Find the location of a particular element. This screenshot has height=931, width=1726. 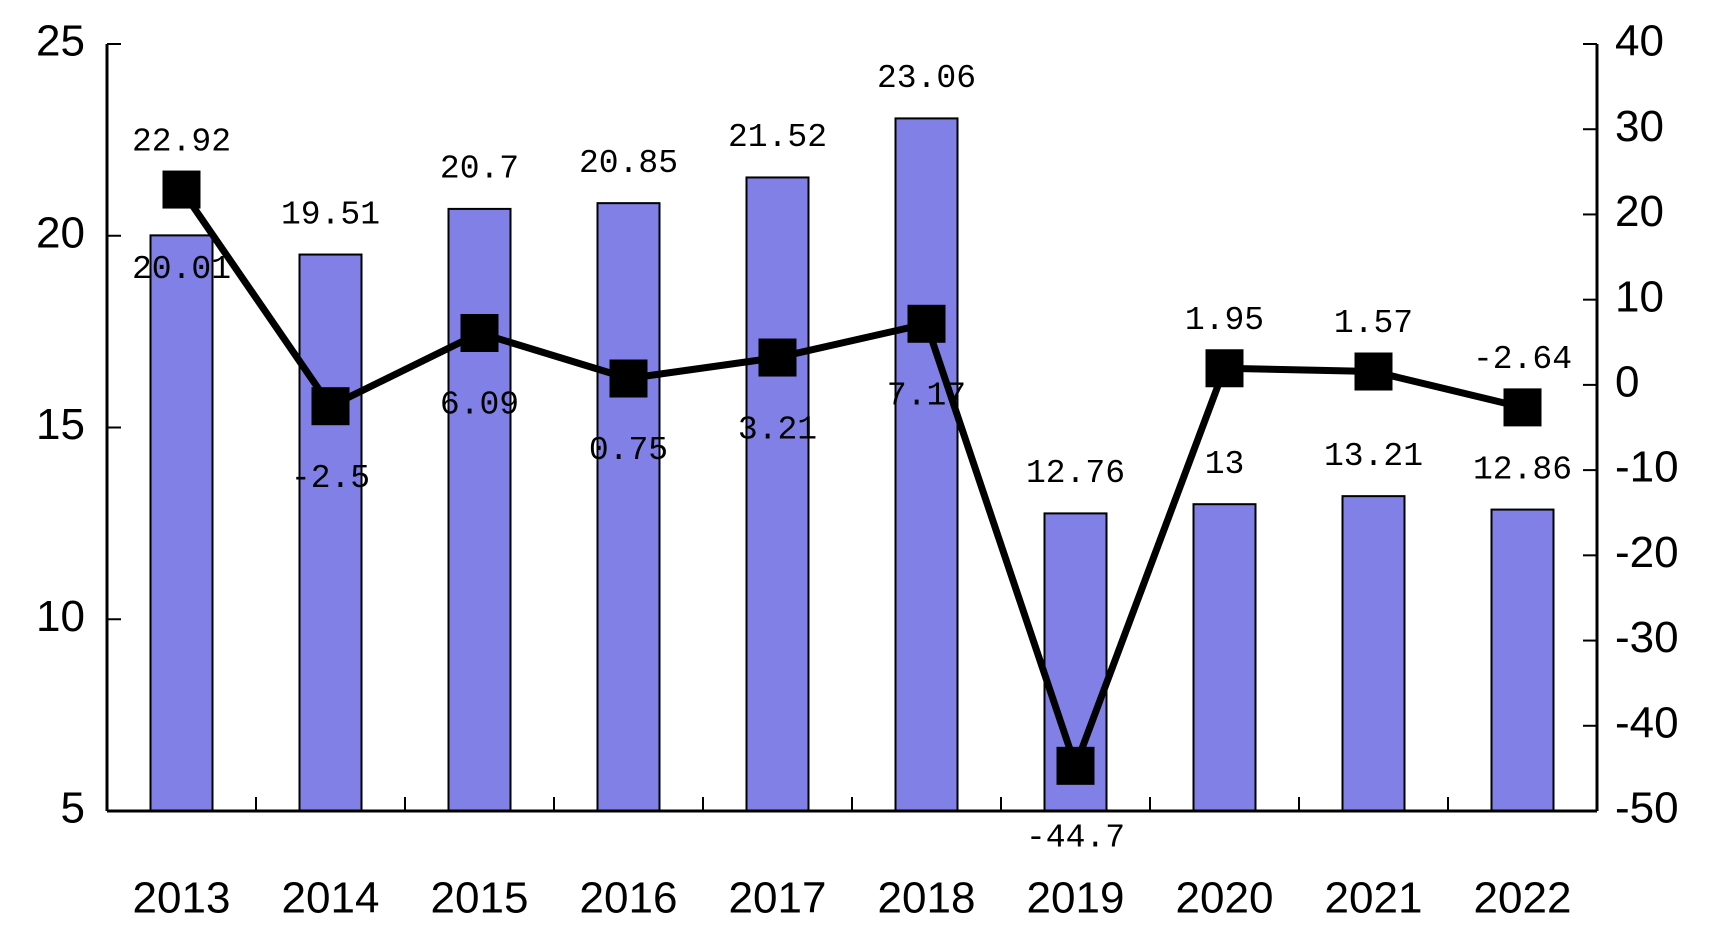

y2-tick-label: 10 is located at coordinates (1639, 296).